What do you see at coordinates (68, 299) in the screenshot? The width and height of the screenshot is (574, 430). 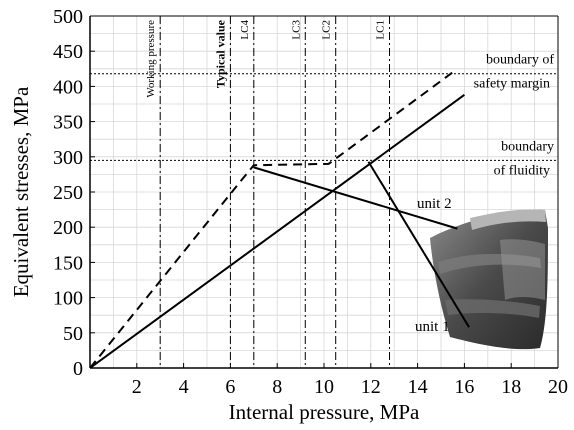 I see `y-tick-label: 100` at bounding box center [68, 299].